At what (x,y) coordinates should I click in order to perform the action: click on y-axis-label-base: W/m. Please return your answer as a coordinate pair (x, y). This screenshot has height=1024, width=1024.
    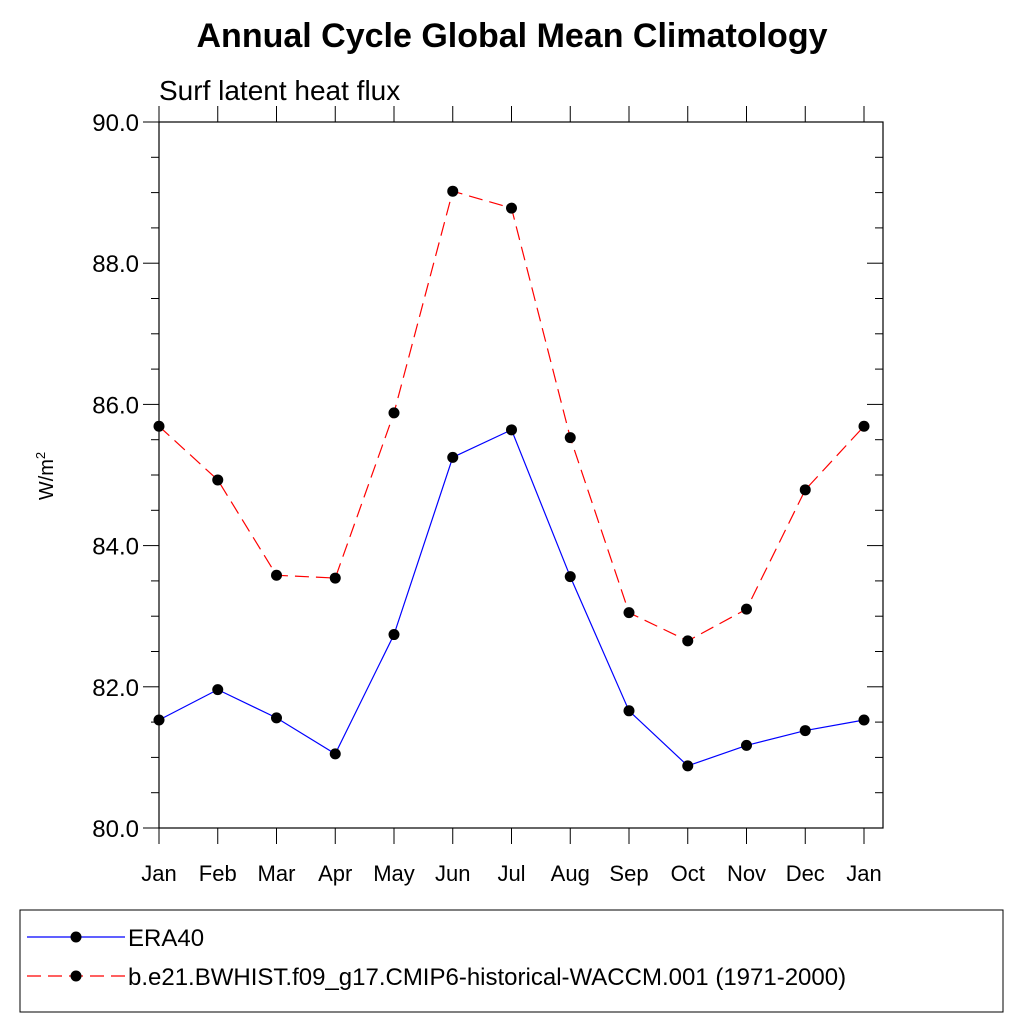
    Looking at the image, I should click on (47, 479).